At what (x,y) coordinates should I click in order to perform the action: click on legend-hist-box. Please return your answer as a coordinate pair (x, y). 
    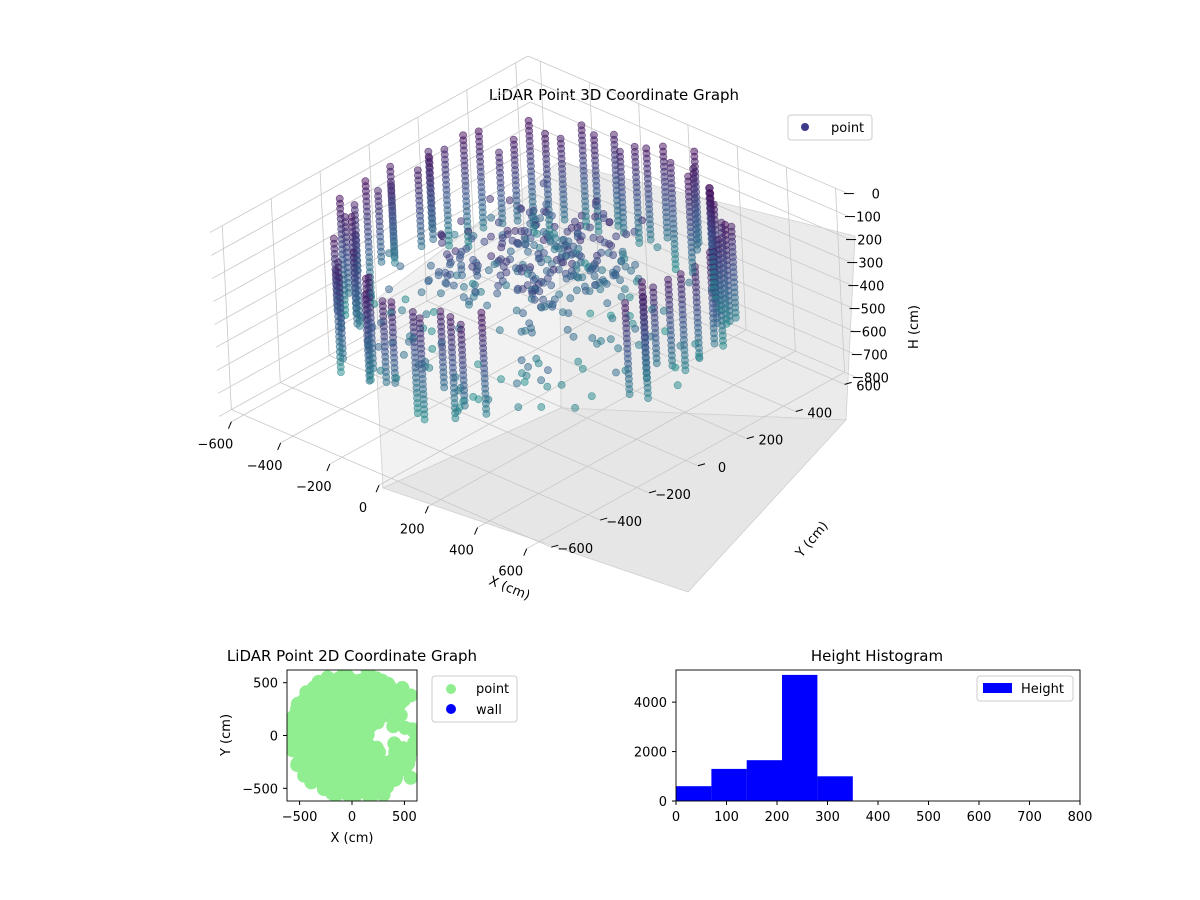
    Looking at the image, I should click on (1025, 688).